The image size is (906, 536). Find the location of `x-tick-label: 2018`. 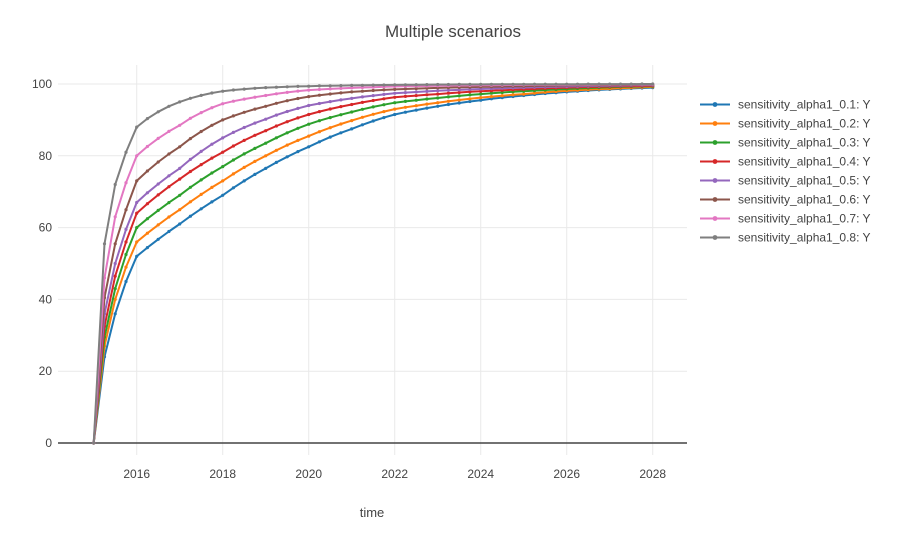

x-tick-label: 2018 is located at coordinates (222, 474).